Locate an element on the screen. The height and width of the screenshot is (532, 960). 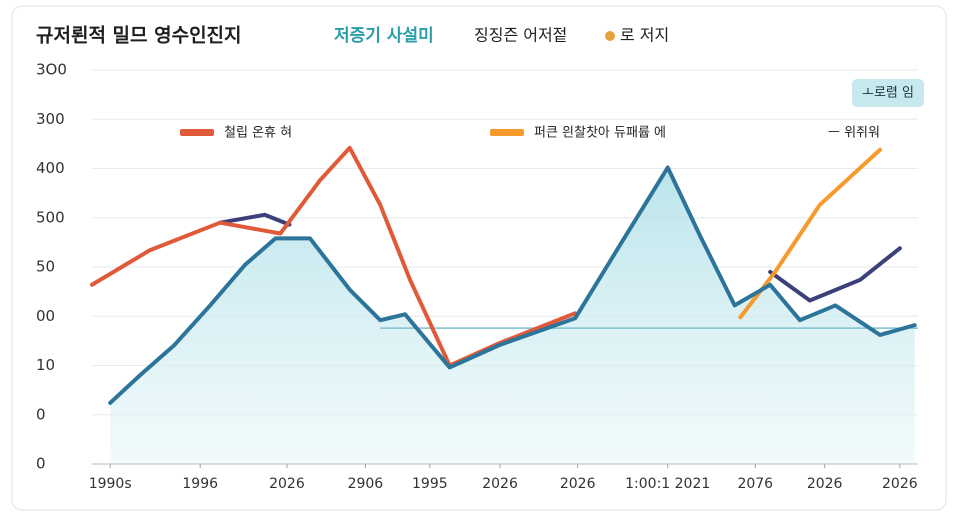
y-tick-label: 10 is located at coordinates (45, 365).